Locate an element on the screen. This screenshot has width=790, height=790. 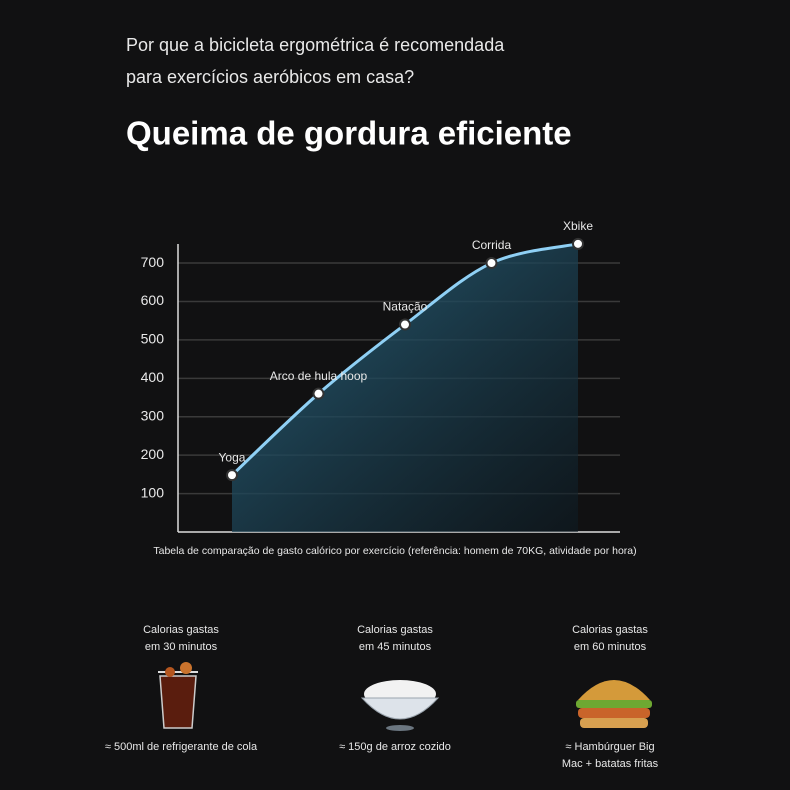
y-tick-label: 100 is located at coordinates (153, 492).